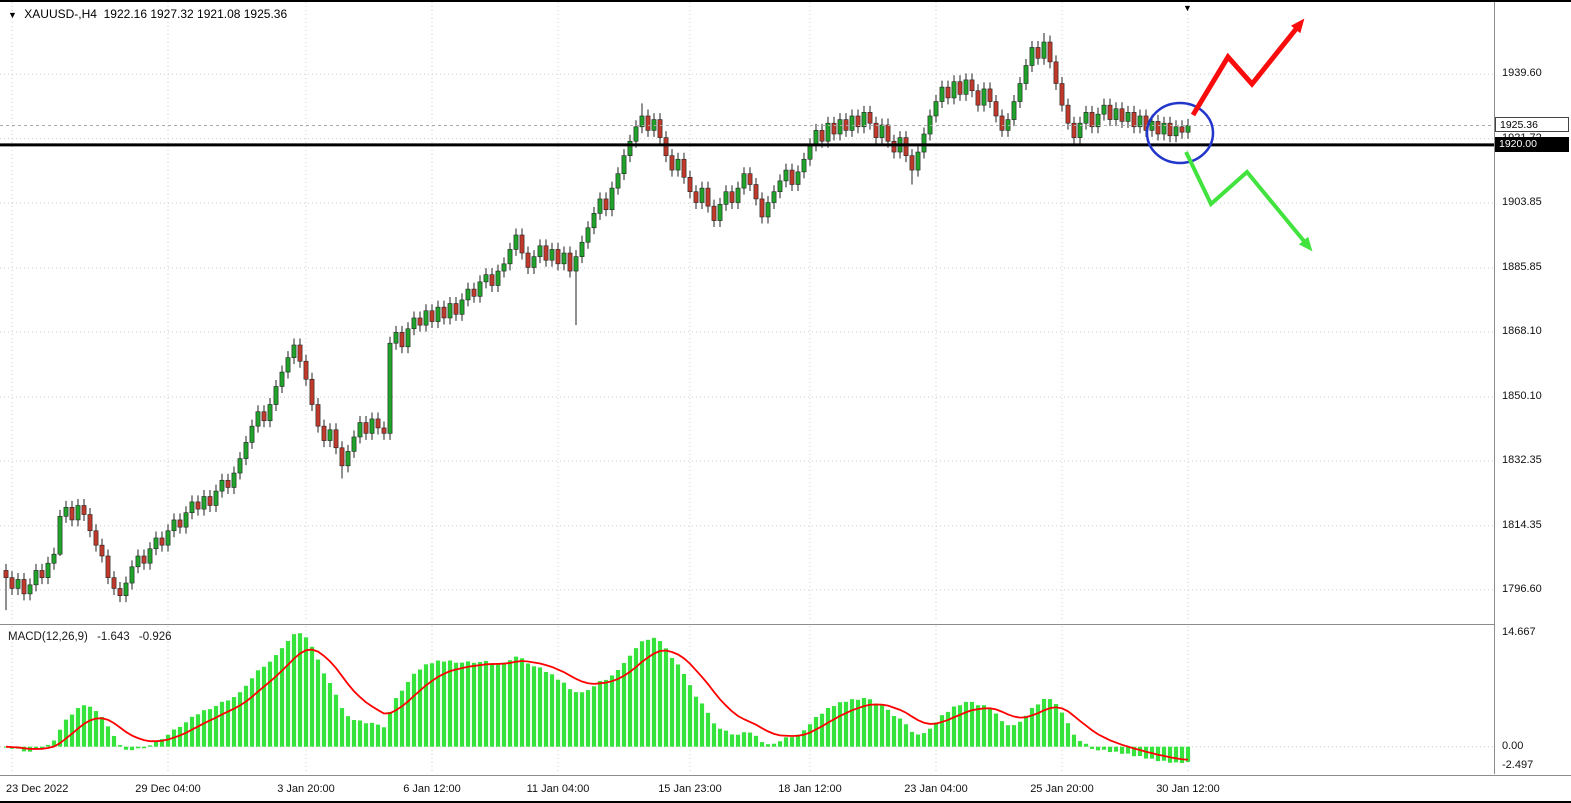 The image size is (1571, 803). What do you see at coordinates (1513, 745) in the screenshot?
I see `macd-tick-label: 0.00` at bounding box center [1513, 745].